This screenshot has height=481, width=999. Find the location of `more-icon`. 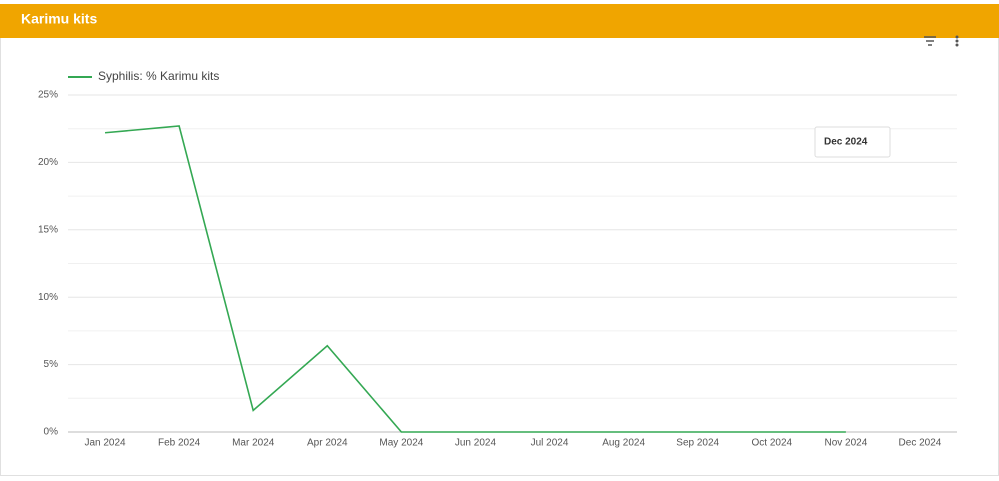

more-icon is located at coordinates (957, 41).